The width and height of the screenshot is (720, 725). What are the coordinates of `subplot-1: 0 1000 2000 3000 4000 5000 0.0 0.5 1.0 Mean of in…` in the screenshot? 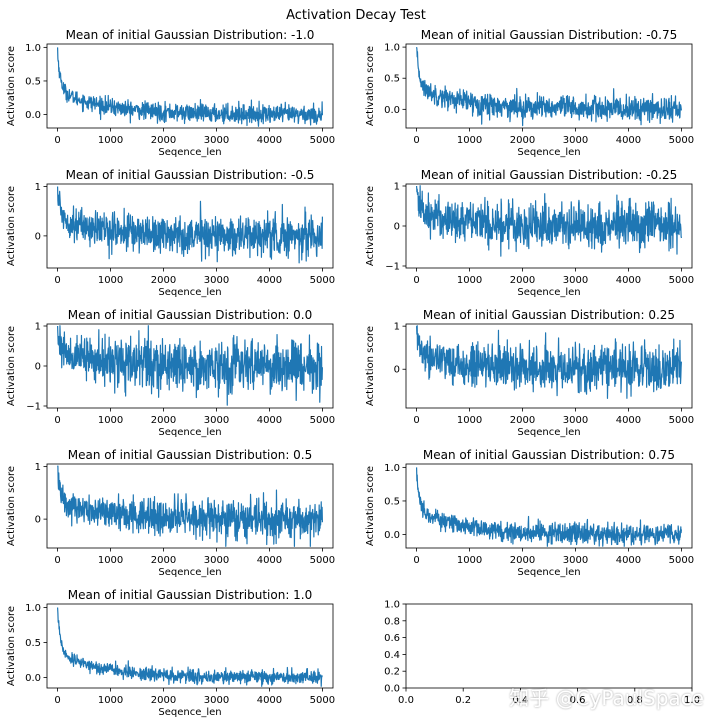 It's located at (170, 93).